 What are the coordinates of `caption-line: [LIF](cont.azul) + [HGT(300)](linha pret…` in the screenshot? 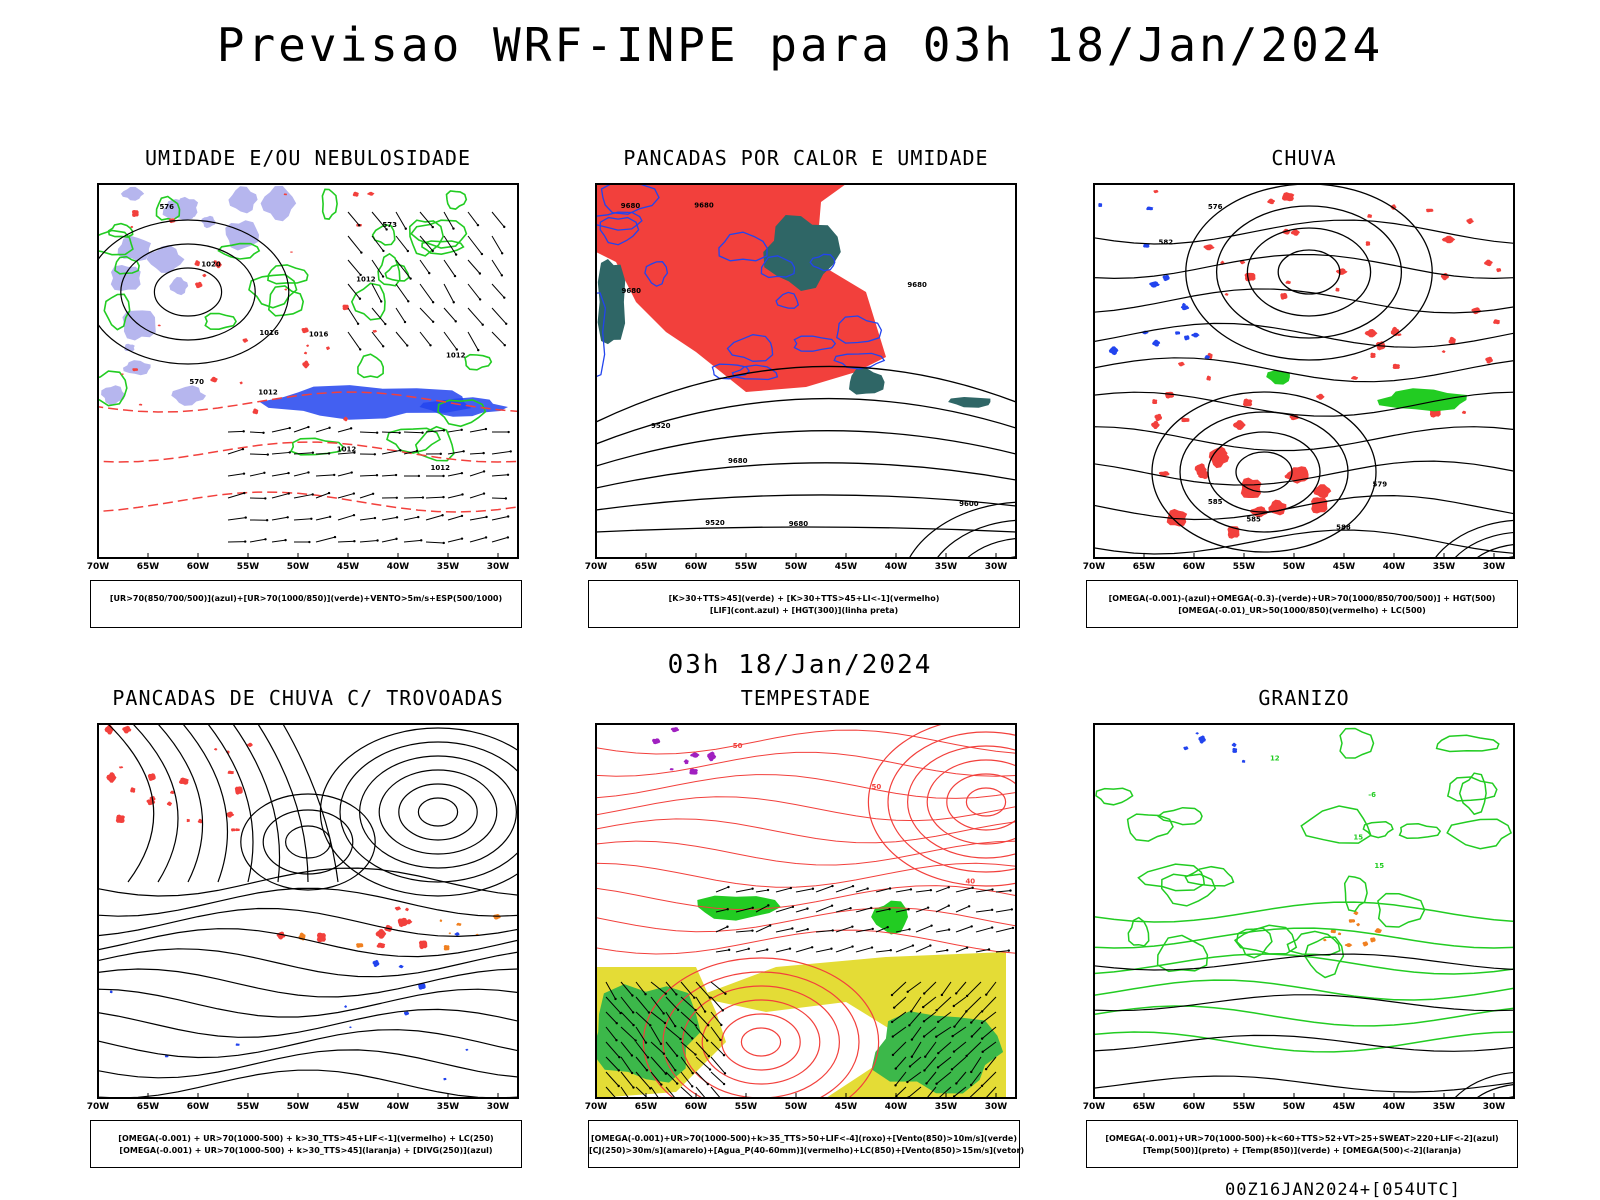 It's located at (804, 610).